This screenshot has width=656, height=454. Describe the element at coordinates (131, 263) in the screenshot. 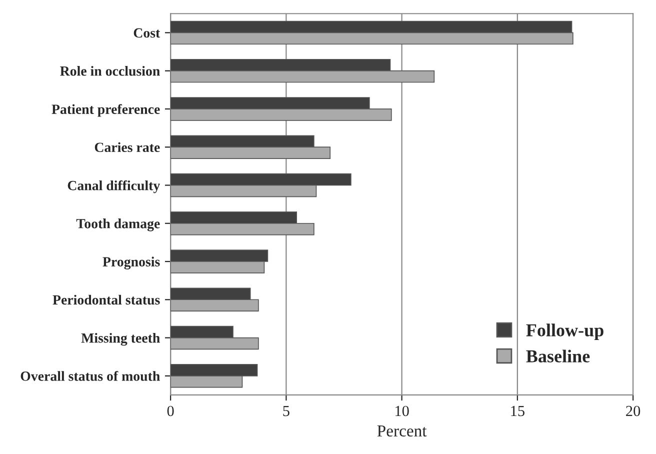

I see `y-tick-label: Prognosis` at that location.